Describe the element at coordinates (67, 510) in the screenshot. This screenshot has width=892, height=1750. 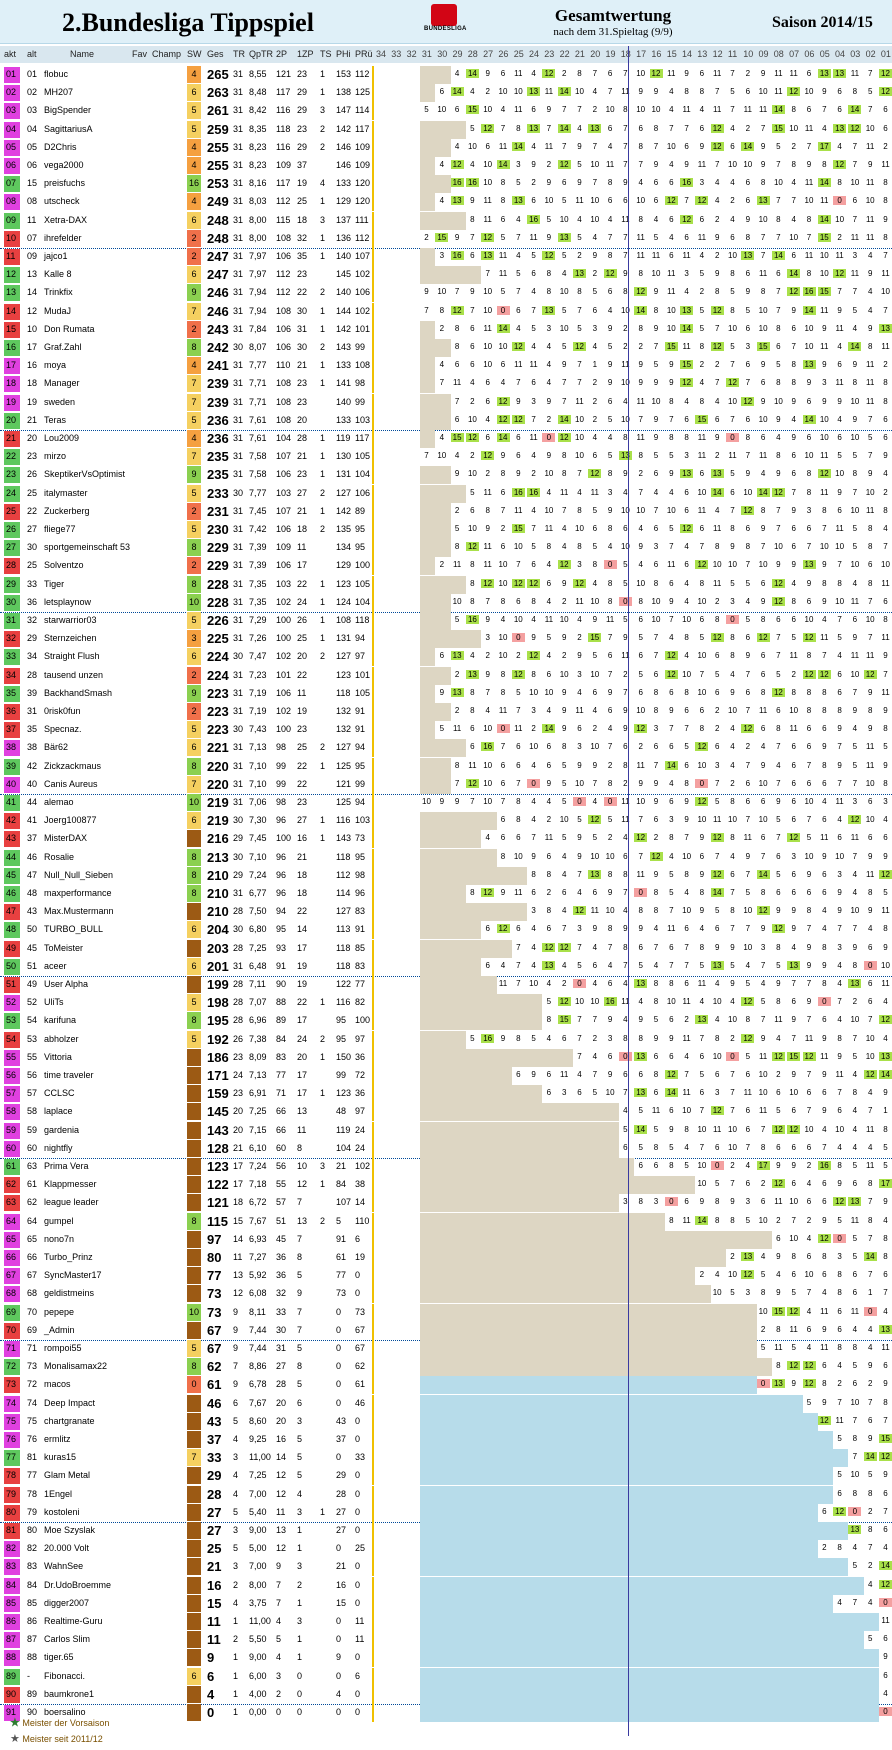
I see `player-name: Zuckerberg` at that location.